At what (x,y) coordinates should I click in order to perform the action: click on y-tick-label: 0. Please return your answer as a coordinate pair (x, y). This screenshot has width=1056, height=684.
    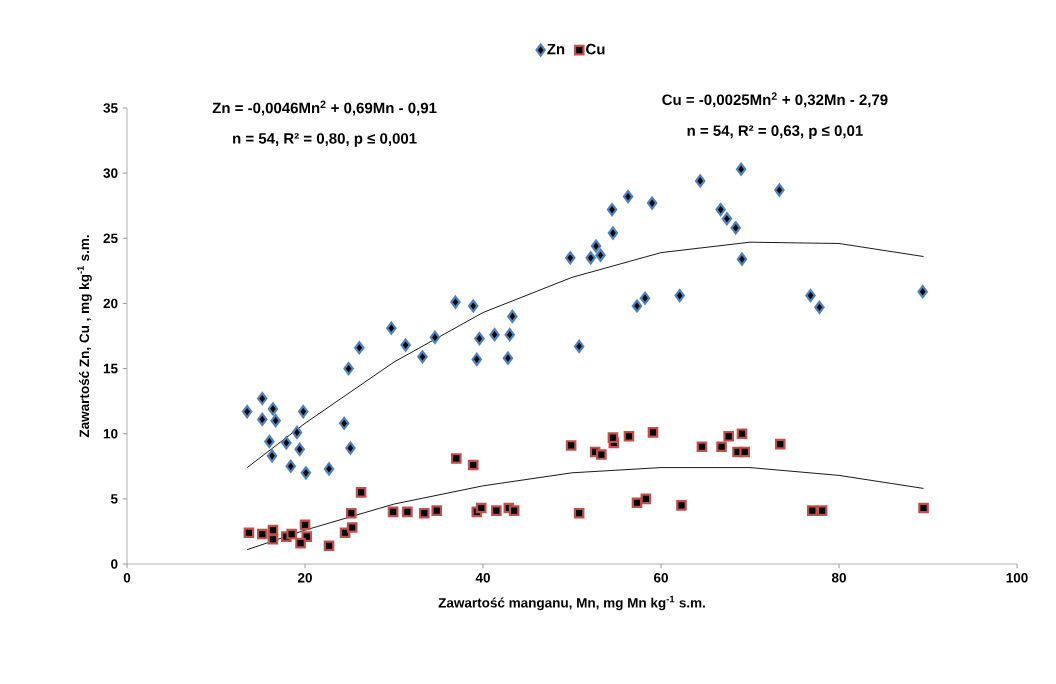
    Looking at the image, I should click on (114, 564).